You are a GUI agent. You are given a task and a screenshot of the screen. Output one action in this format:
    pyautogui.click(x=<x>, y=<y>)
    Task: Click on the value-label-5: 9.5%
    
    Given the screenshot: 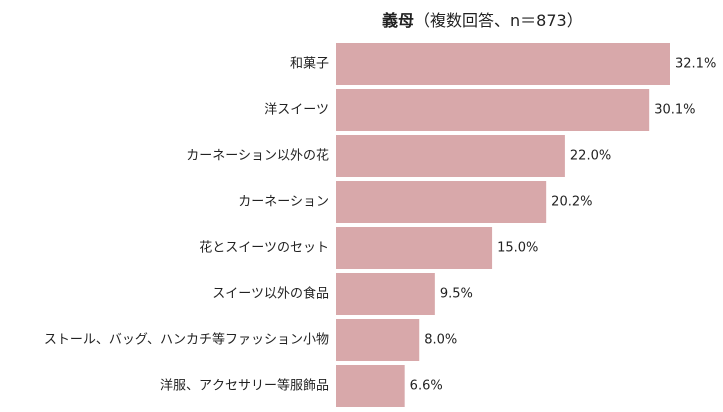 What is the action you would take?
    pyautogui.click(x=456, y=294)
    